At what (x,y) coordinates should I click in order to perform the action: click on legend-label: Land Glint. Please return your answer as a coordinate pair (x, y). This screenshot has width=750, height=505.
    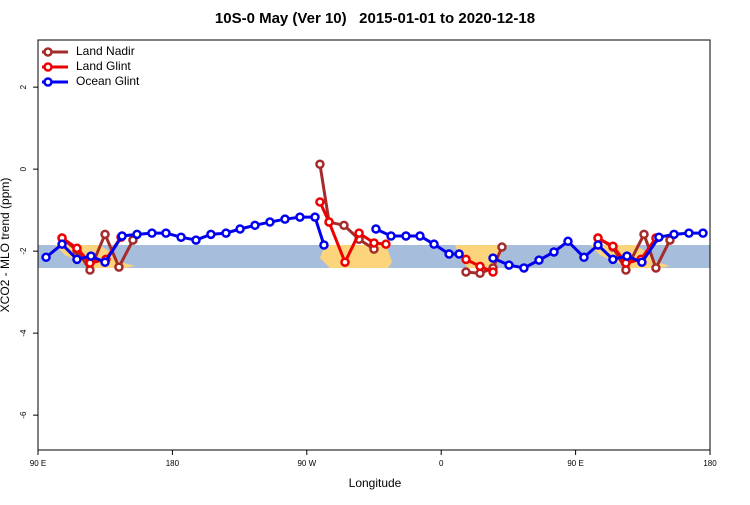
    Looking at the image, I should click on (103, 66).